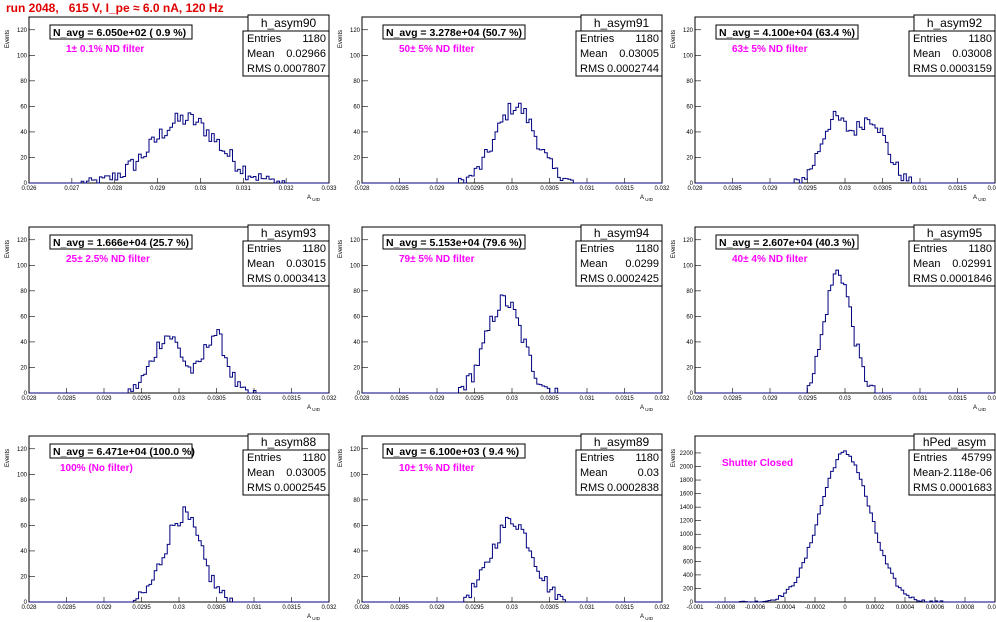 This screenshot has height=622, width=996. I want to click on stats-title: hPed_asym, so click(954, 442).